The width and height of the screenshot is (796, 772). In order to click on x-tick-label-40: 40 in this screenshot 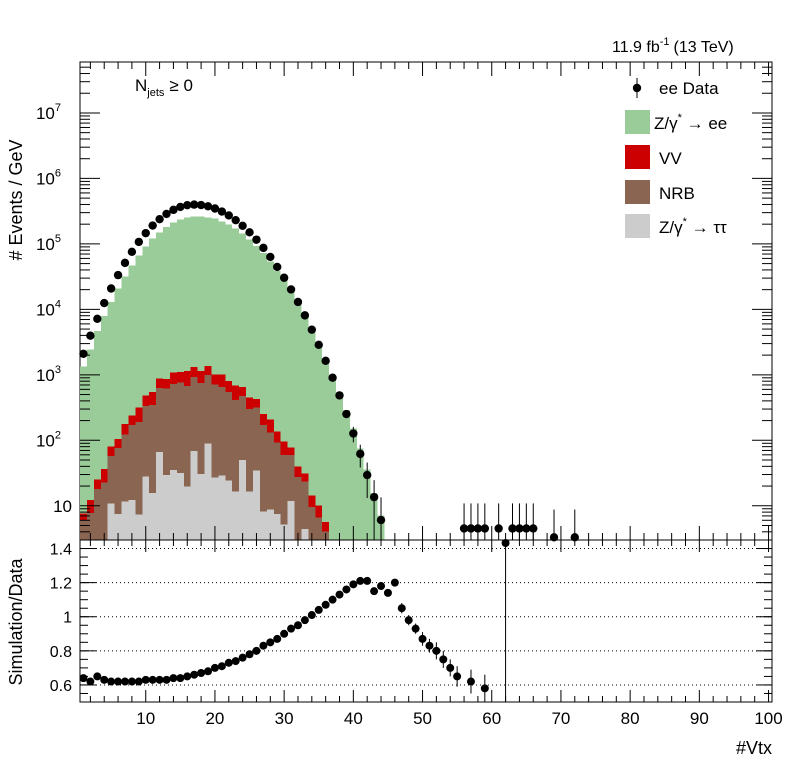, I will do `click(353, 718)`.